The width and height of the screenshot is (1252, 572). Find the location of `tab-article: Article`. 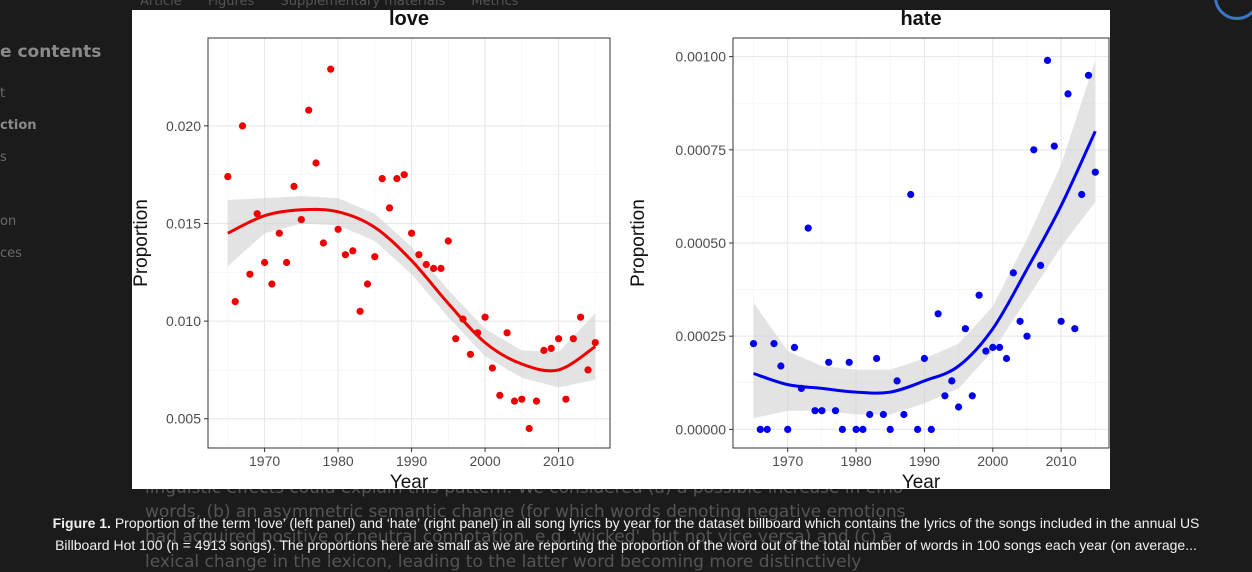

tab-article: Article is located at coordinates (161, 4).